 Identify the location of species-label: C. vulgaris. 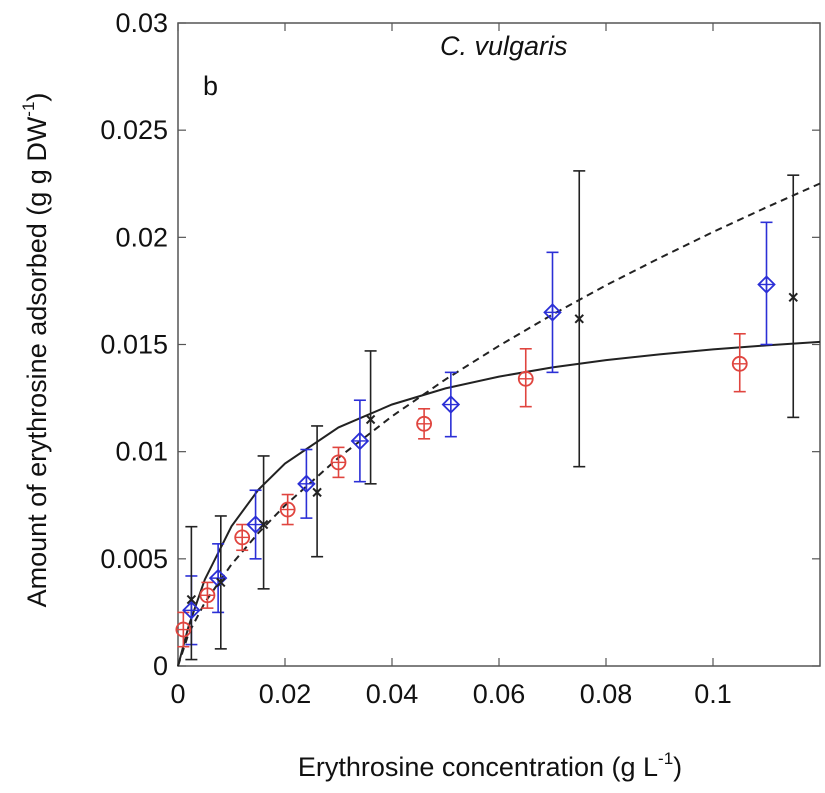
(504, 46).